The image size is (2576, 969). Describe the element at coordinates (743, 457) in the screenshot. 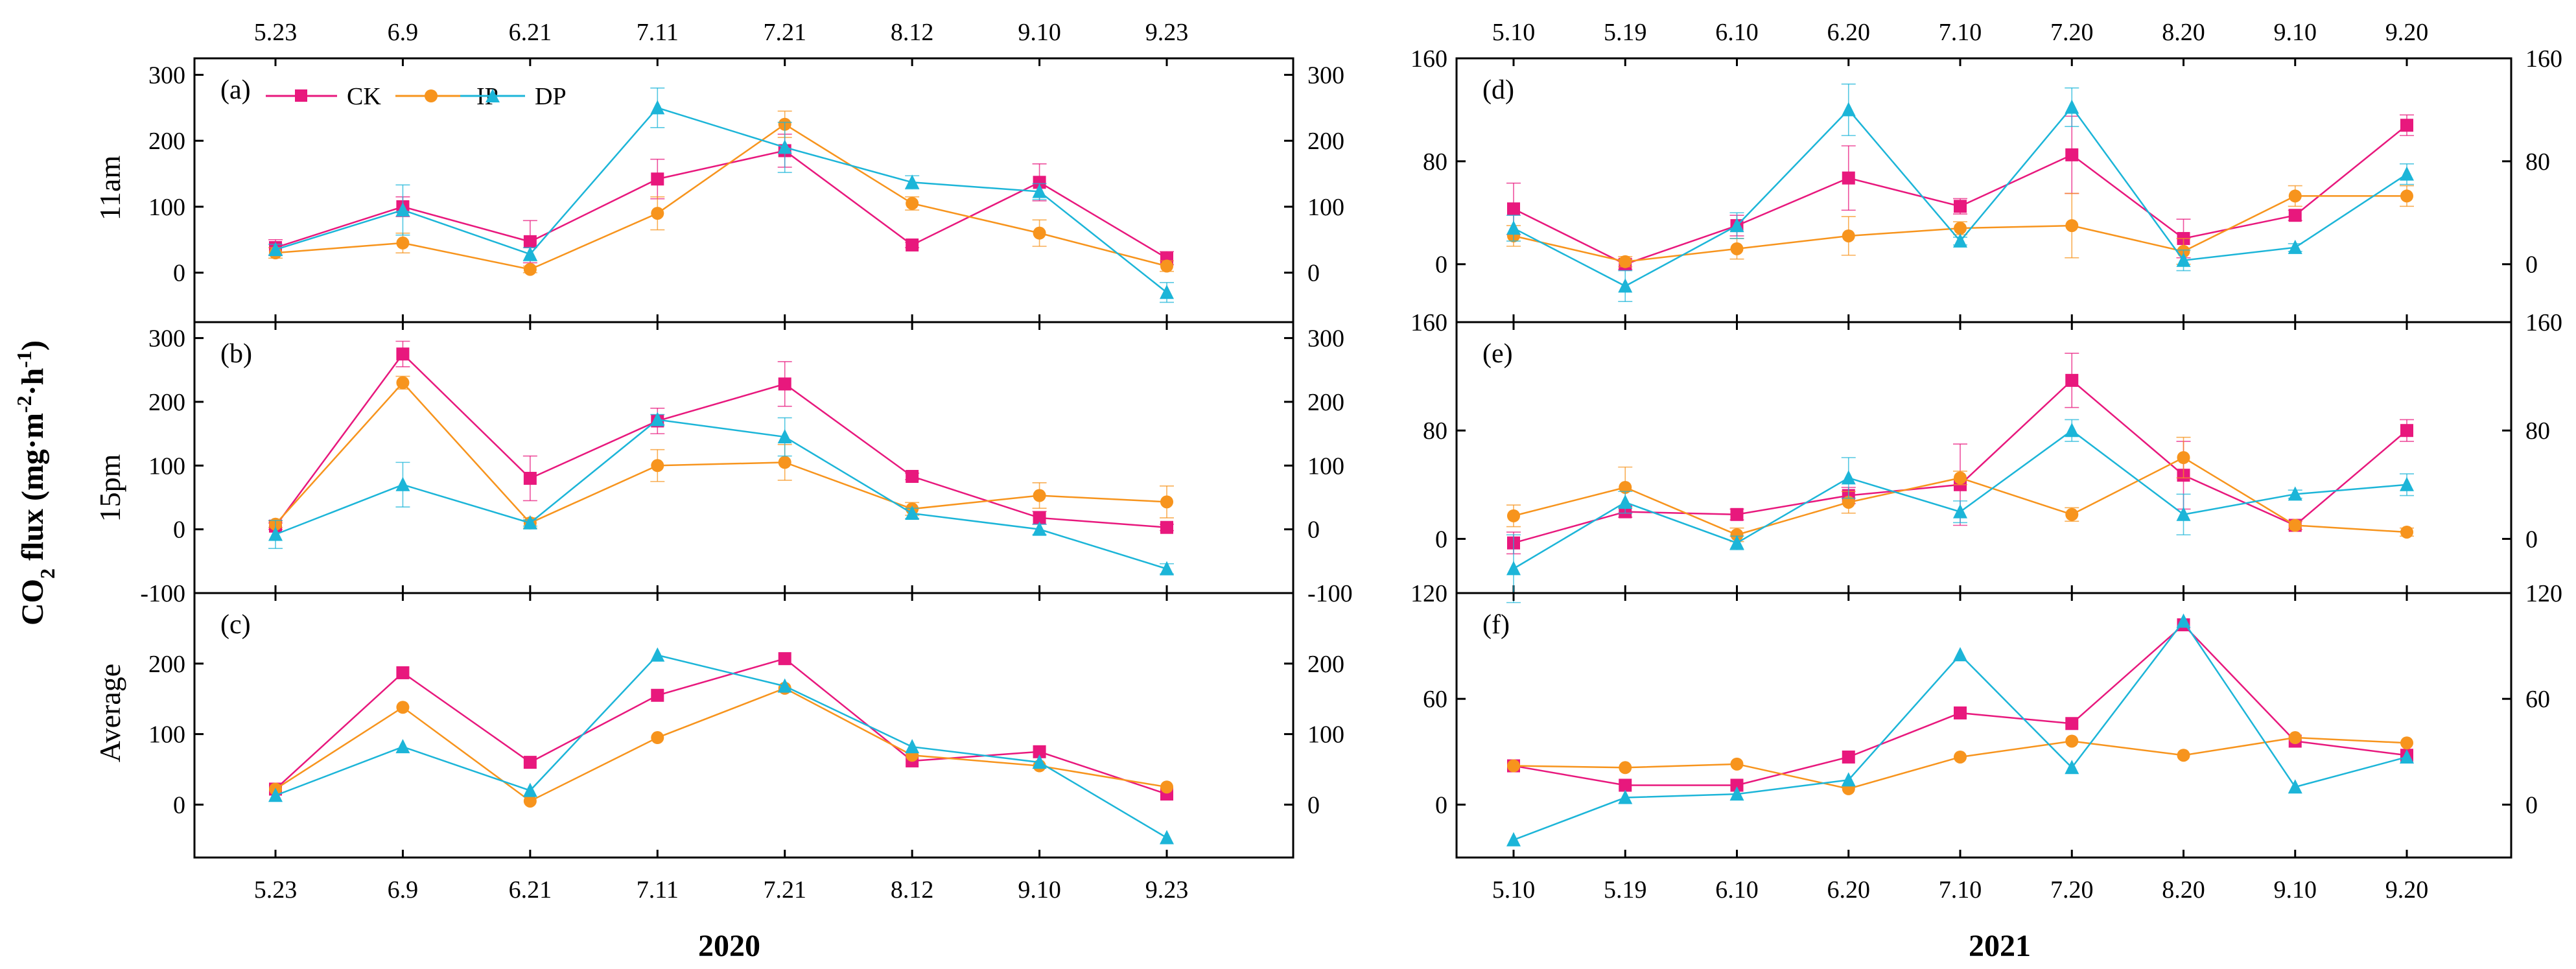

I see `panel-b-frame` at that location.